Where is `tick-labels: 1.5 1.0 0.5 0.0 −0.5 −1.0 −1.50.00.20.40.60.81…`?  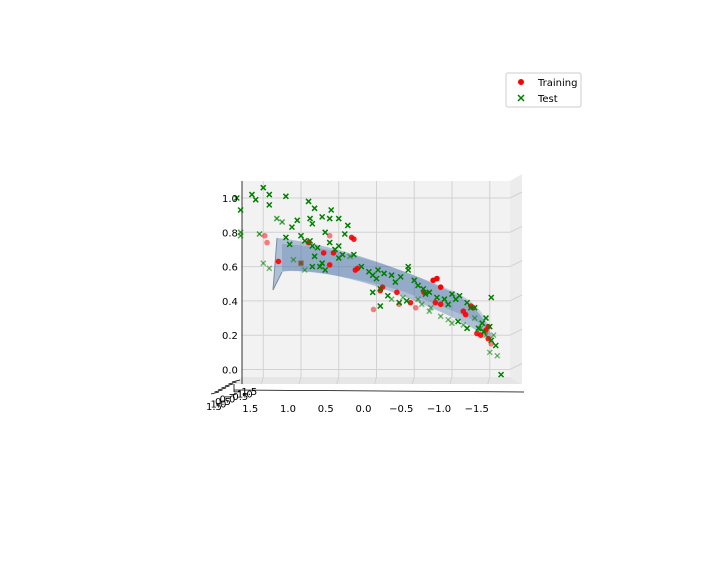 tick-labels: 1.5 1.0 0.5 0.0 −0.5 −1.0 −1.50.00.20.40.60.81… is located at coordinates (347, 304).